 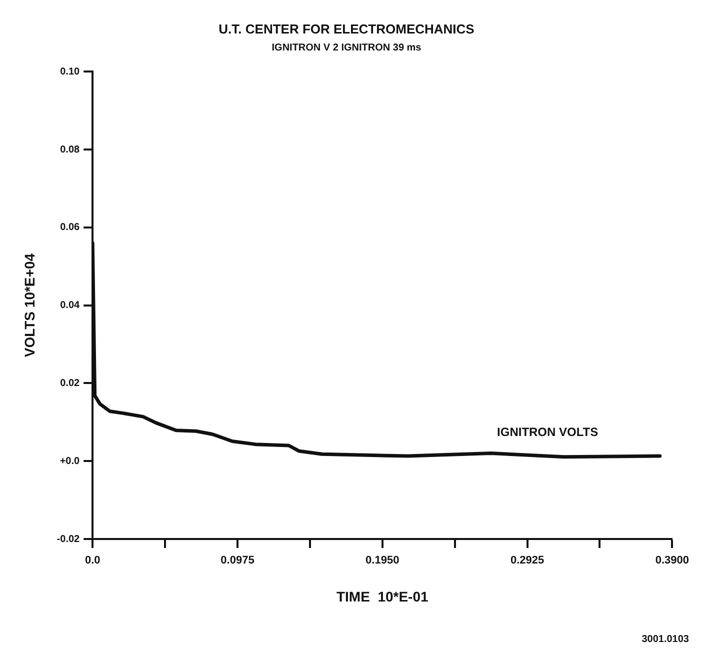 I want to click on y-tick-label: 0.06, so click(x=70, y=228).